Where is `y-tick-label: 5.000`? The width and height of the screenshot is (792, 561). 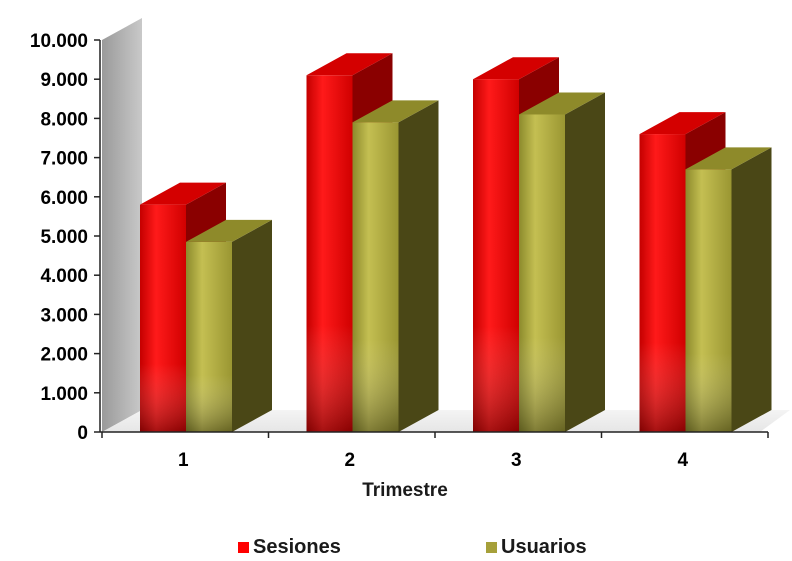
y-tick-label: 5.000 is located at coordinates (64, 237).